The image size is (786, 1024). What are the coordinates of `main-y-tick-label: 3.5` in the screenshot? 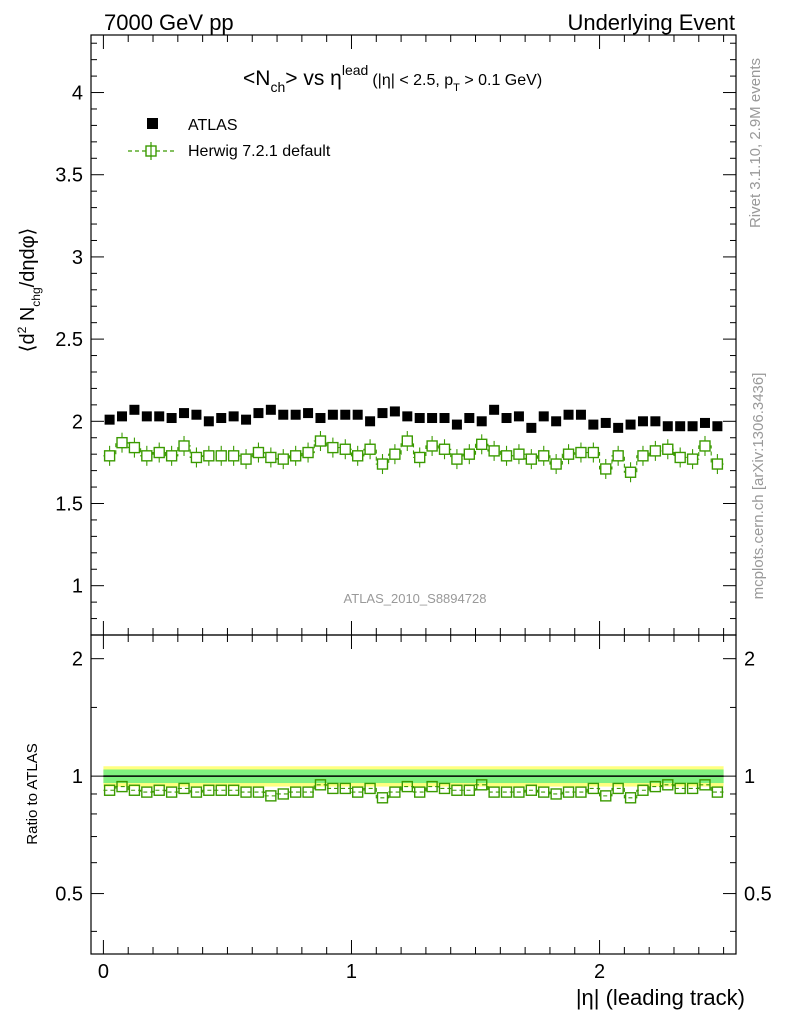 It's located at (69, 176).